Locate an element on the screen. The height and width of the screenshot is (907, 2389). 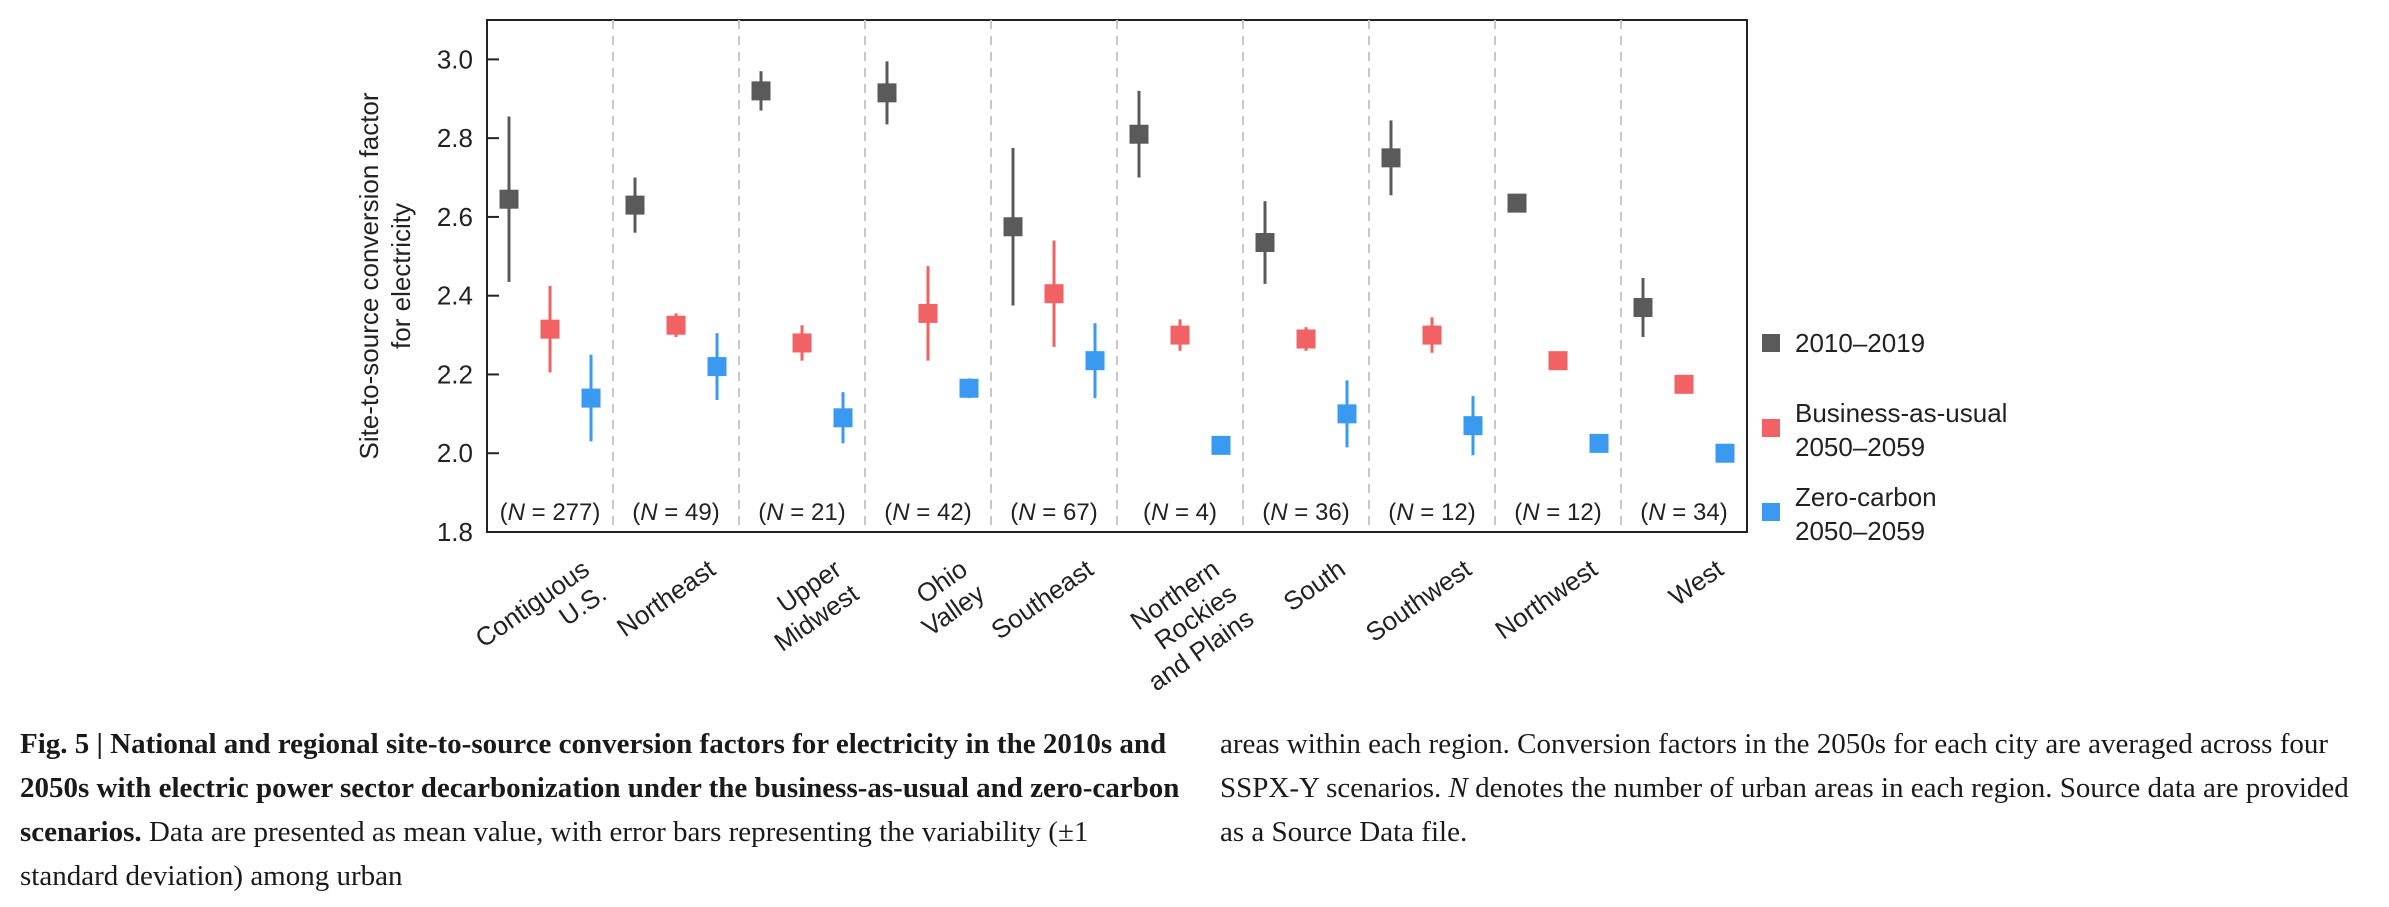
category-label-line: Northwest is located at coordinates (1547, 599).